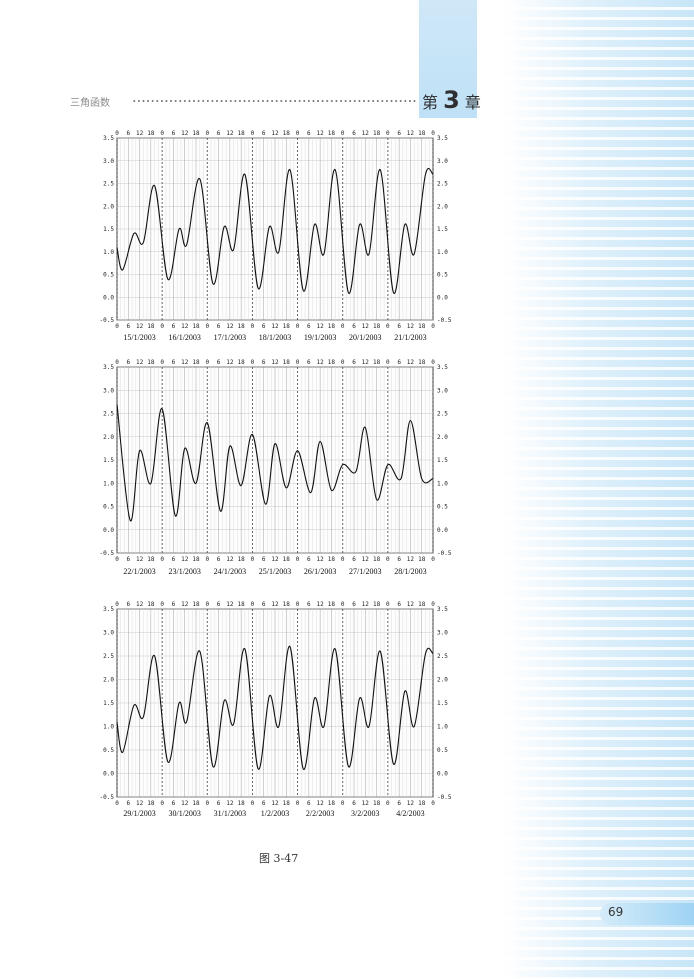  What do you see at coordinates (410, 571) in the screenshot?
I see `date-label: 28/1/2003` at bounding box center [410, 571].